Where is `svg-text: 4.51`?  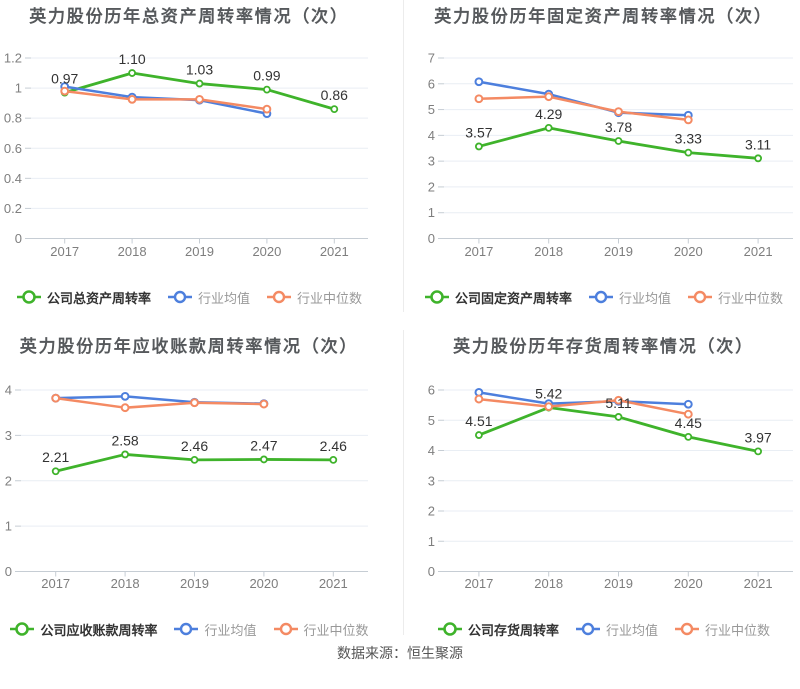 svg-text: 4.51 is located at coordinates (478, 421).